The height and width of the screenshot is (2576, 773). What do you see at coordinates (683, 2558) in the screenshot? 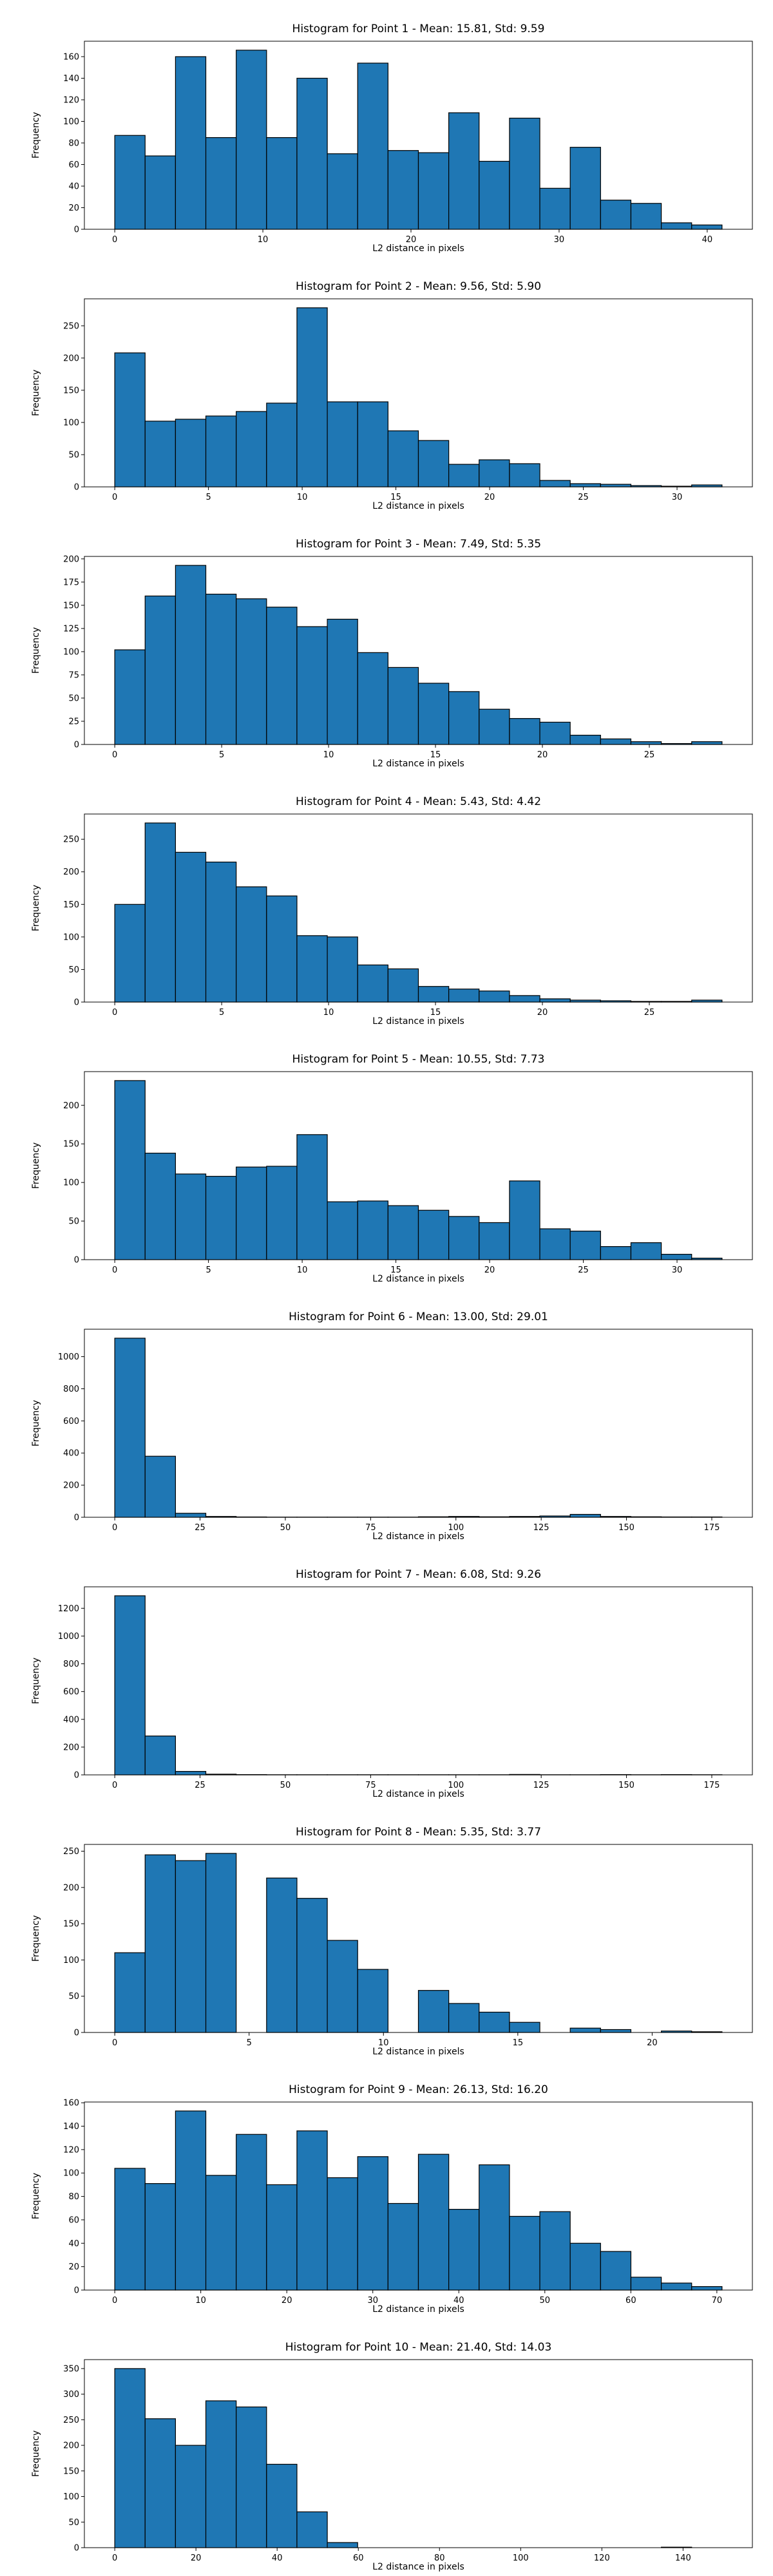
I see `x-tick-label: 140` at bounding box center [683, 2558].